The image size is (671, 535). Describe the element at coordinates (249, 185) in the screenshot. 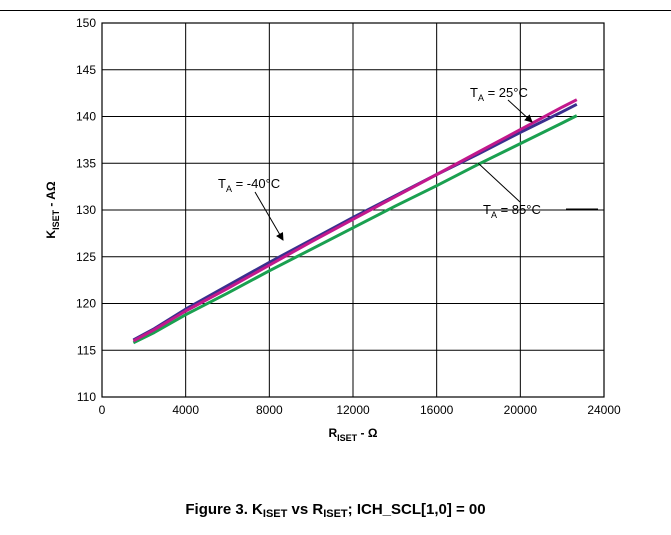

I see `annotation-minus40c: TA = -40°C` at that location.